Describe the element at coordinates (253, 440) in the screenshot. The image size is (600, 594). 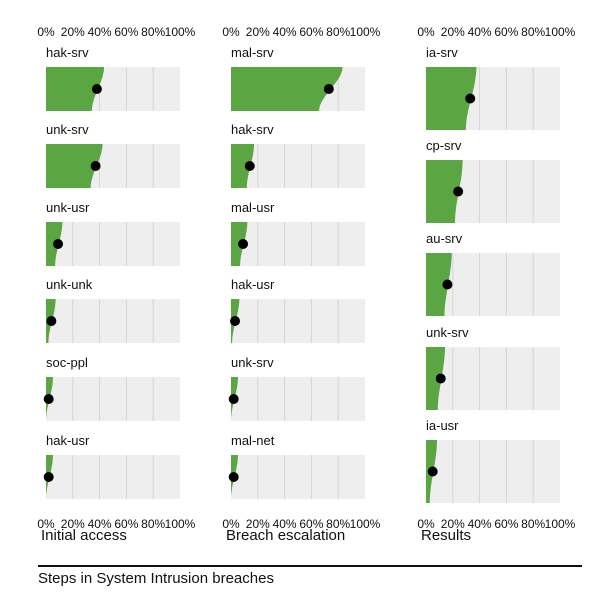
I see `row-label: mal-net` at that location.